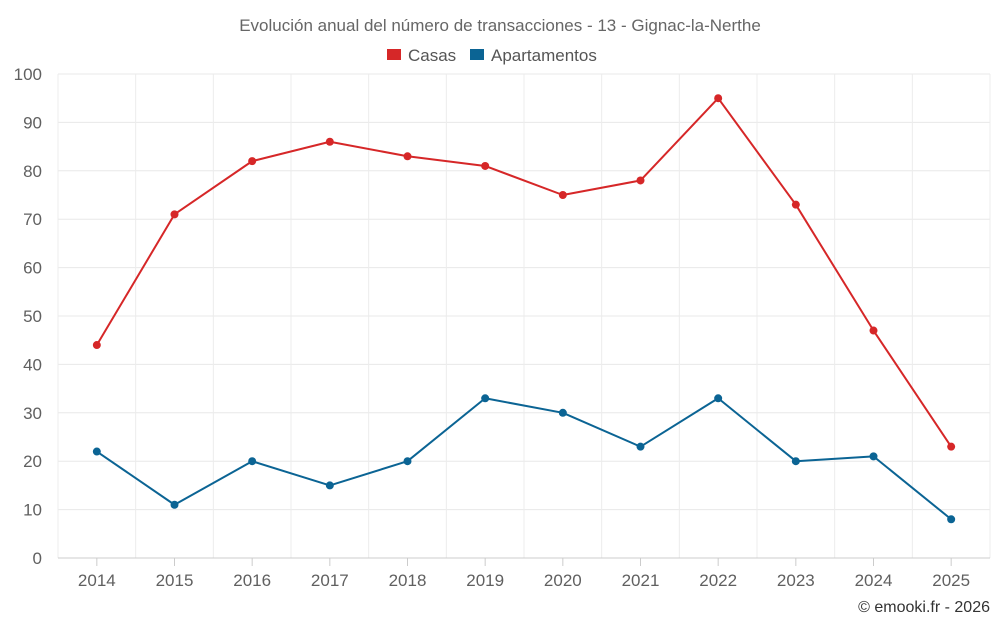 The image size is (1000, 625). Describe the element at coordinates (32, 171) in the screenshot. I see `y-tick-label: 80` at that location.